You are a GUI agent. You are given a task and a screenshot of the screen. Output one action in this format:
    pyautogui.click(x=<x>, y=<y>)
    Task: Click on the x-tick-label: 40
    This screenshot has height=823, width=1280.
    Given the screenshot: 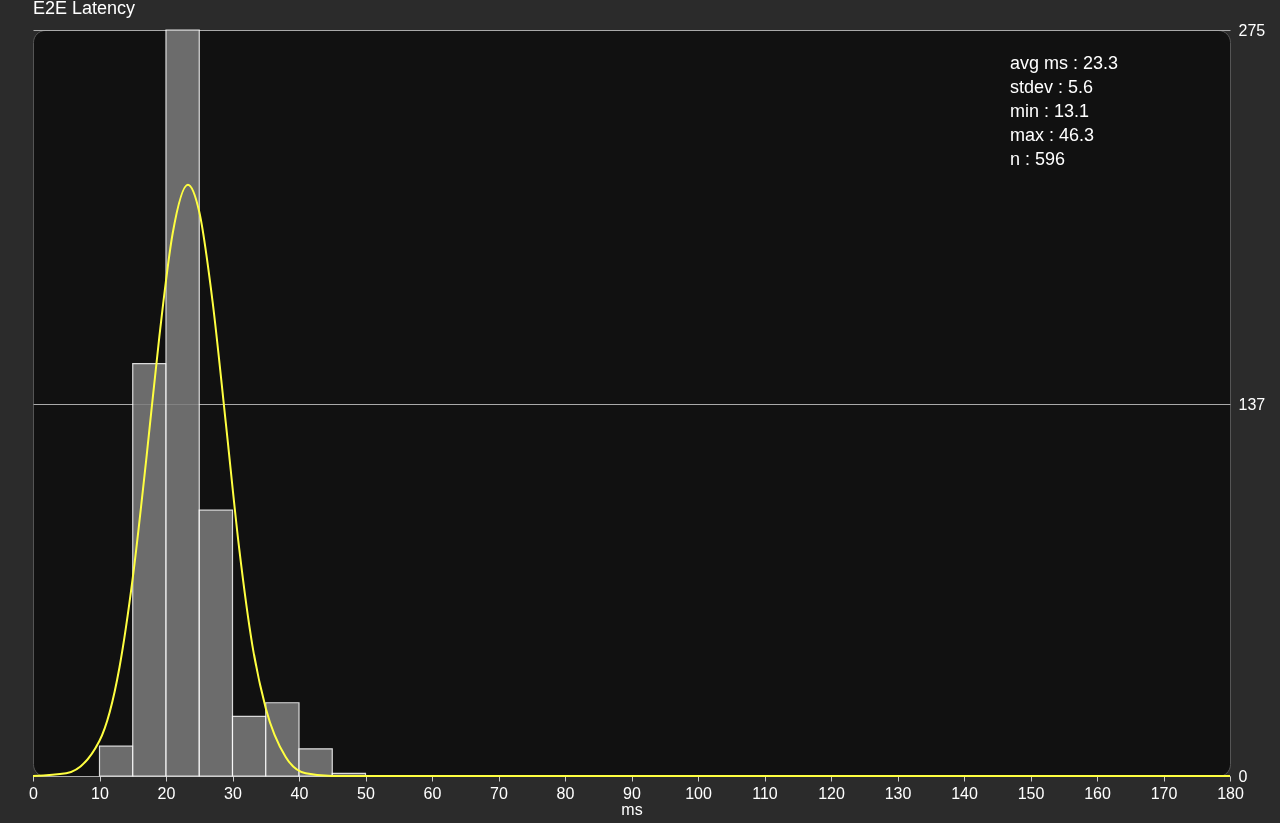 What is the action you would take?
    pyautogui.click(x=299, y=793)
    